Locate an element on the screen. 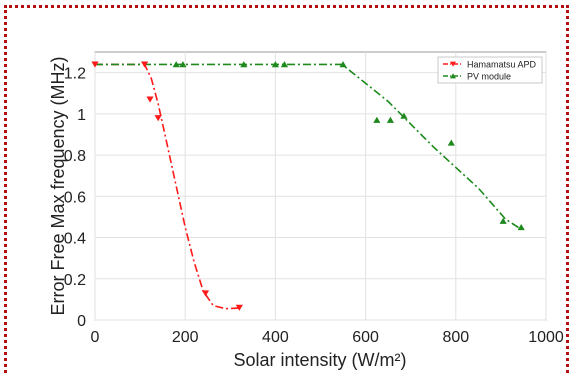  x-tick-label: 600 is located at coordinates (365, 337).